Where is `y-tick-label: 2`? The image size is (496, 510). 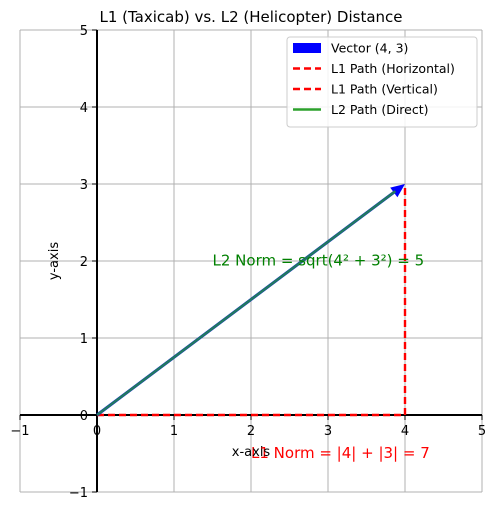
y-tick-label: 2 is located at coordinates (84, 262).